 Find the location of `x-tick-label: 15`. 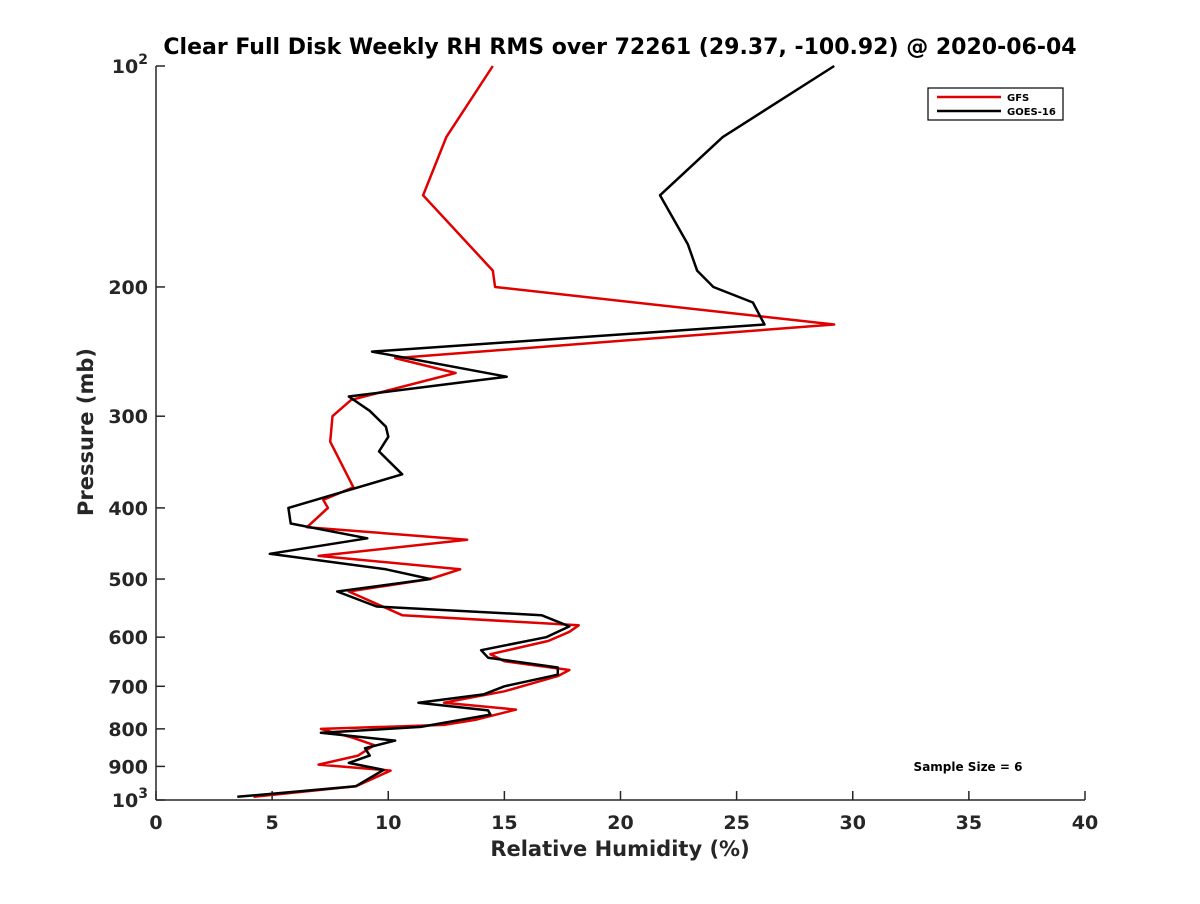

x-tick-label: 15 is located at coordinates (504, 823).